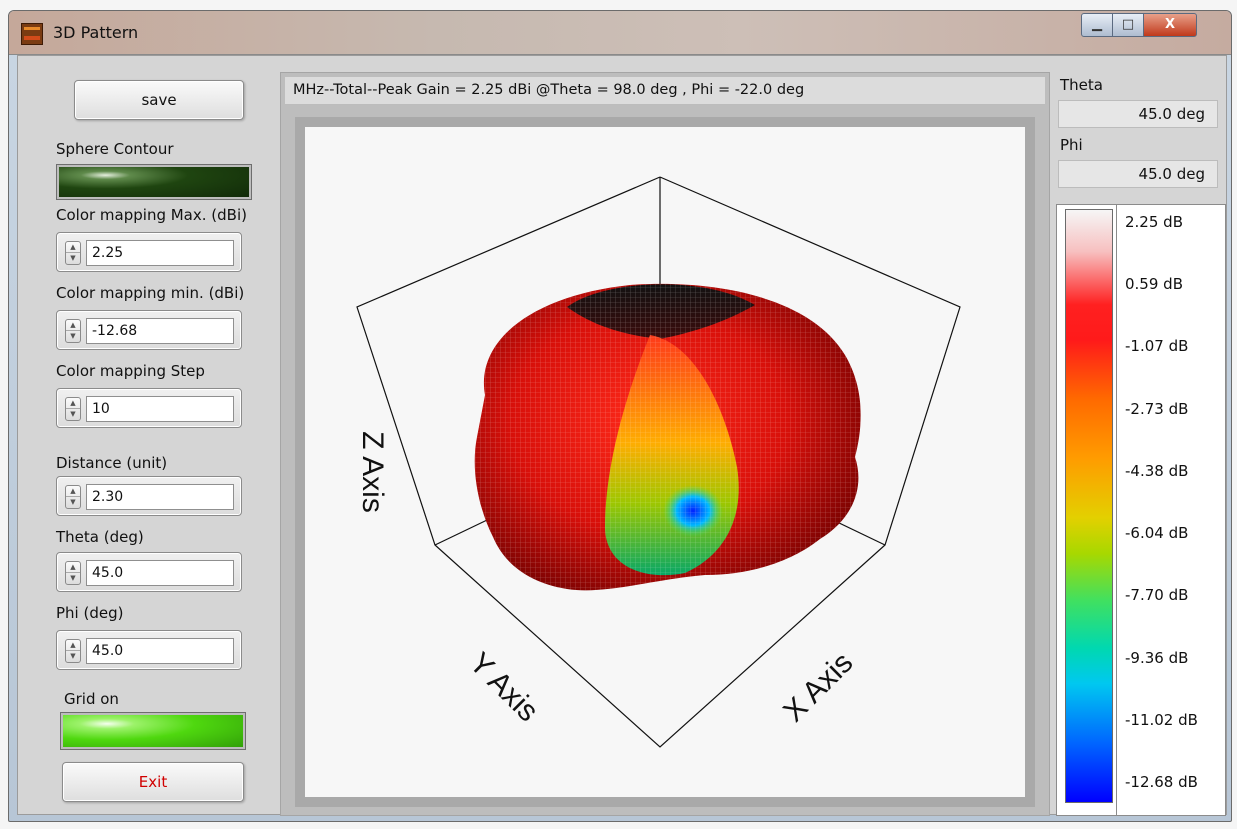 This screenshot has width=1237, height=829. Describe the element at coordinates (160, 651) in the screenshot. I see `phi-input` at that location.